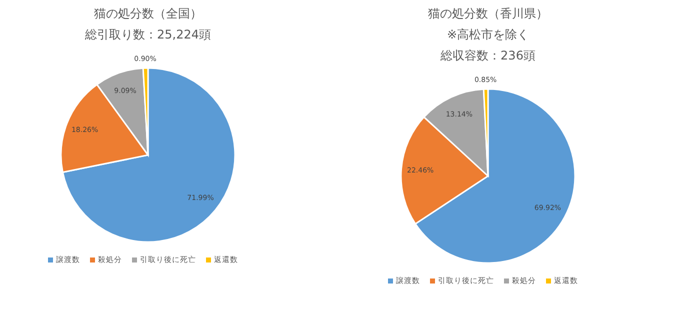  Describe the element at coordinates (148, 13) in the screenshot. I see `title: 猫の処分数（全国）` at that location.